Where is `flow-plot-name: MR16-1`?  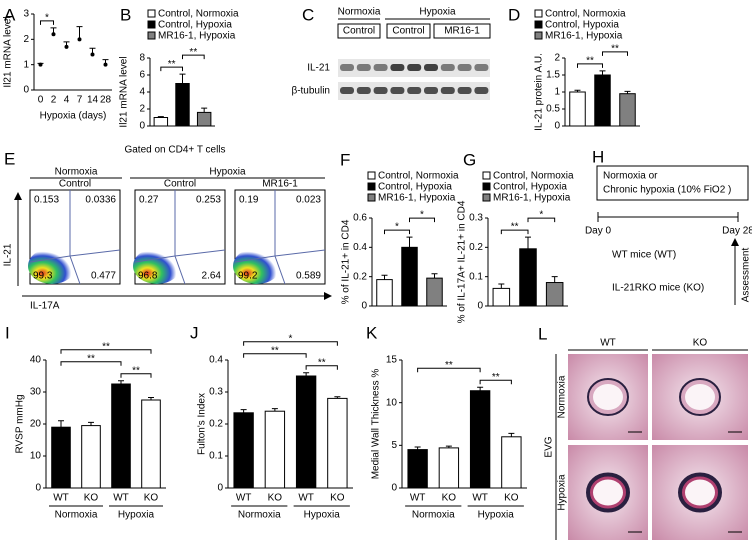 flow-plot-name: MR16-1 is located at coordinates (280, 184).